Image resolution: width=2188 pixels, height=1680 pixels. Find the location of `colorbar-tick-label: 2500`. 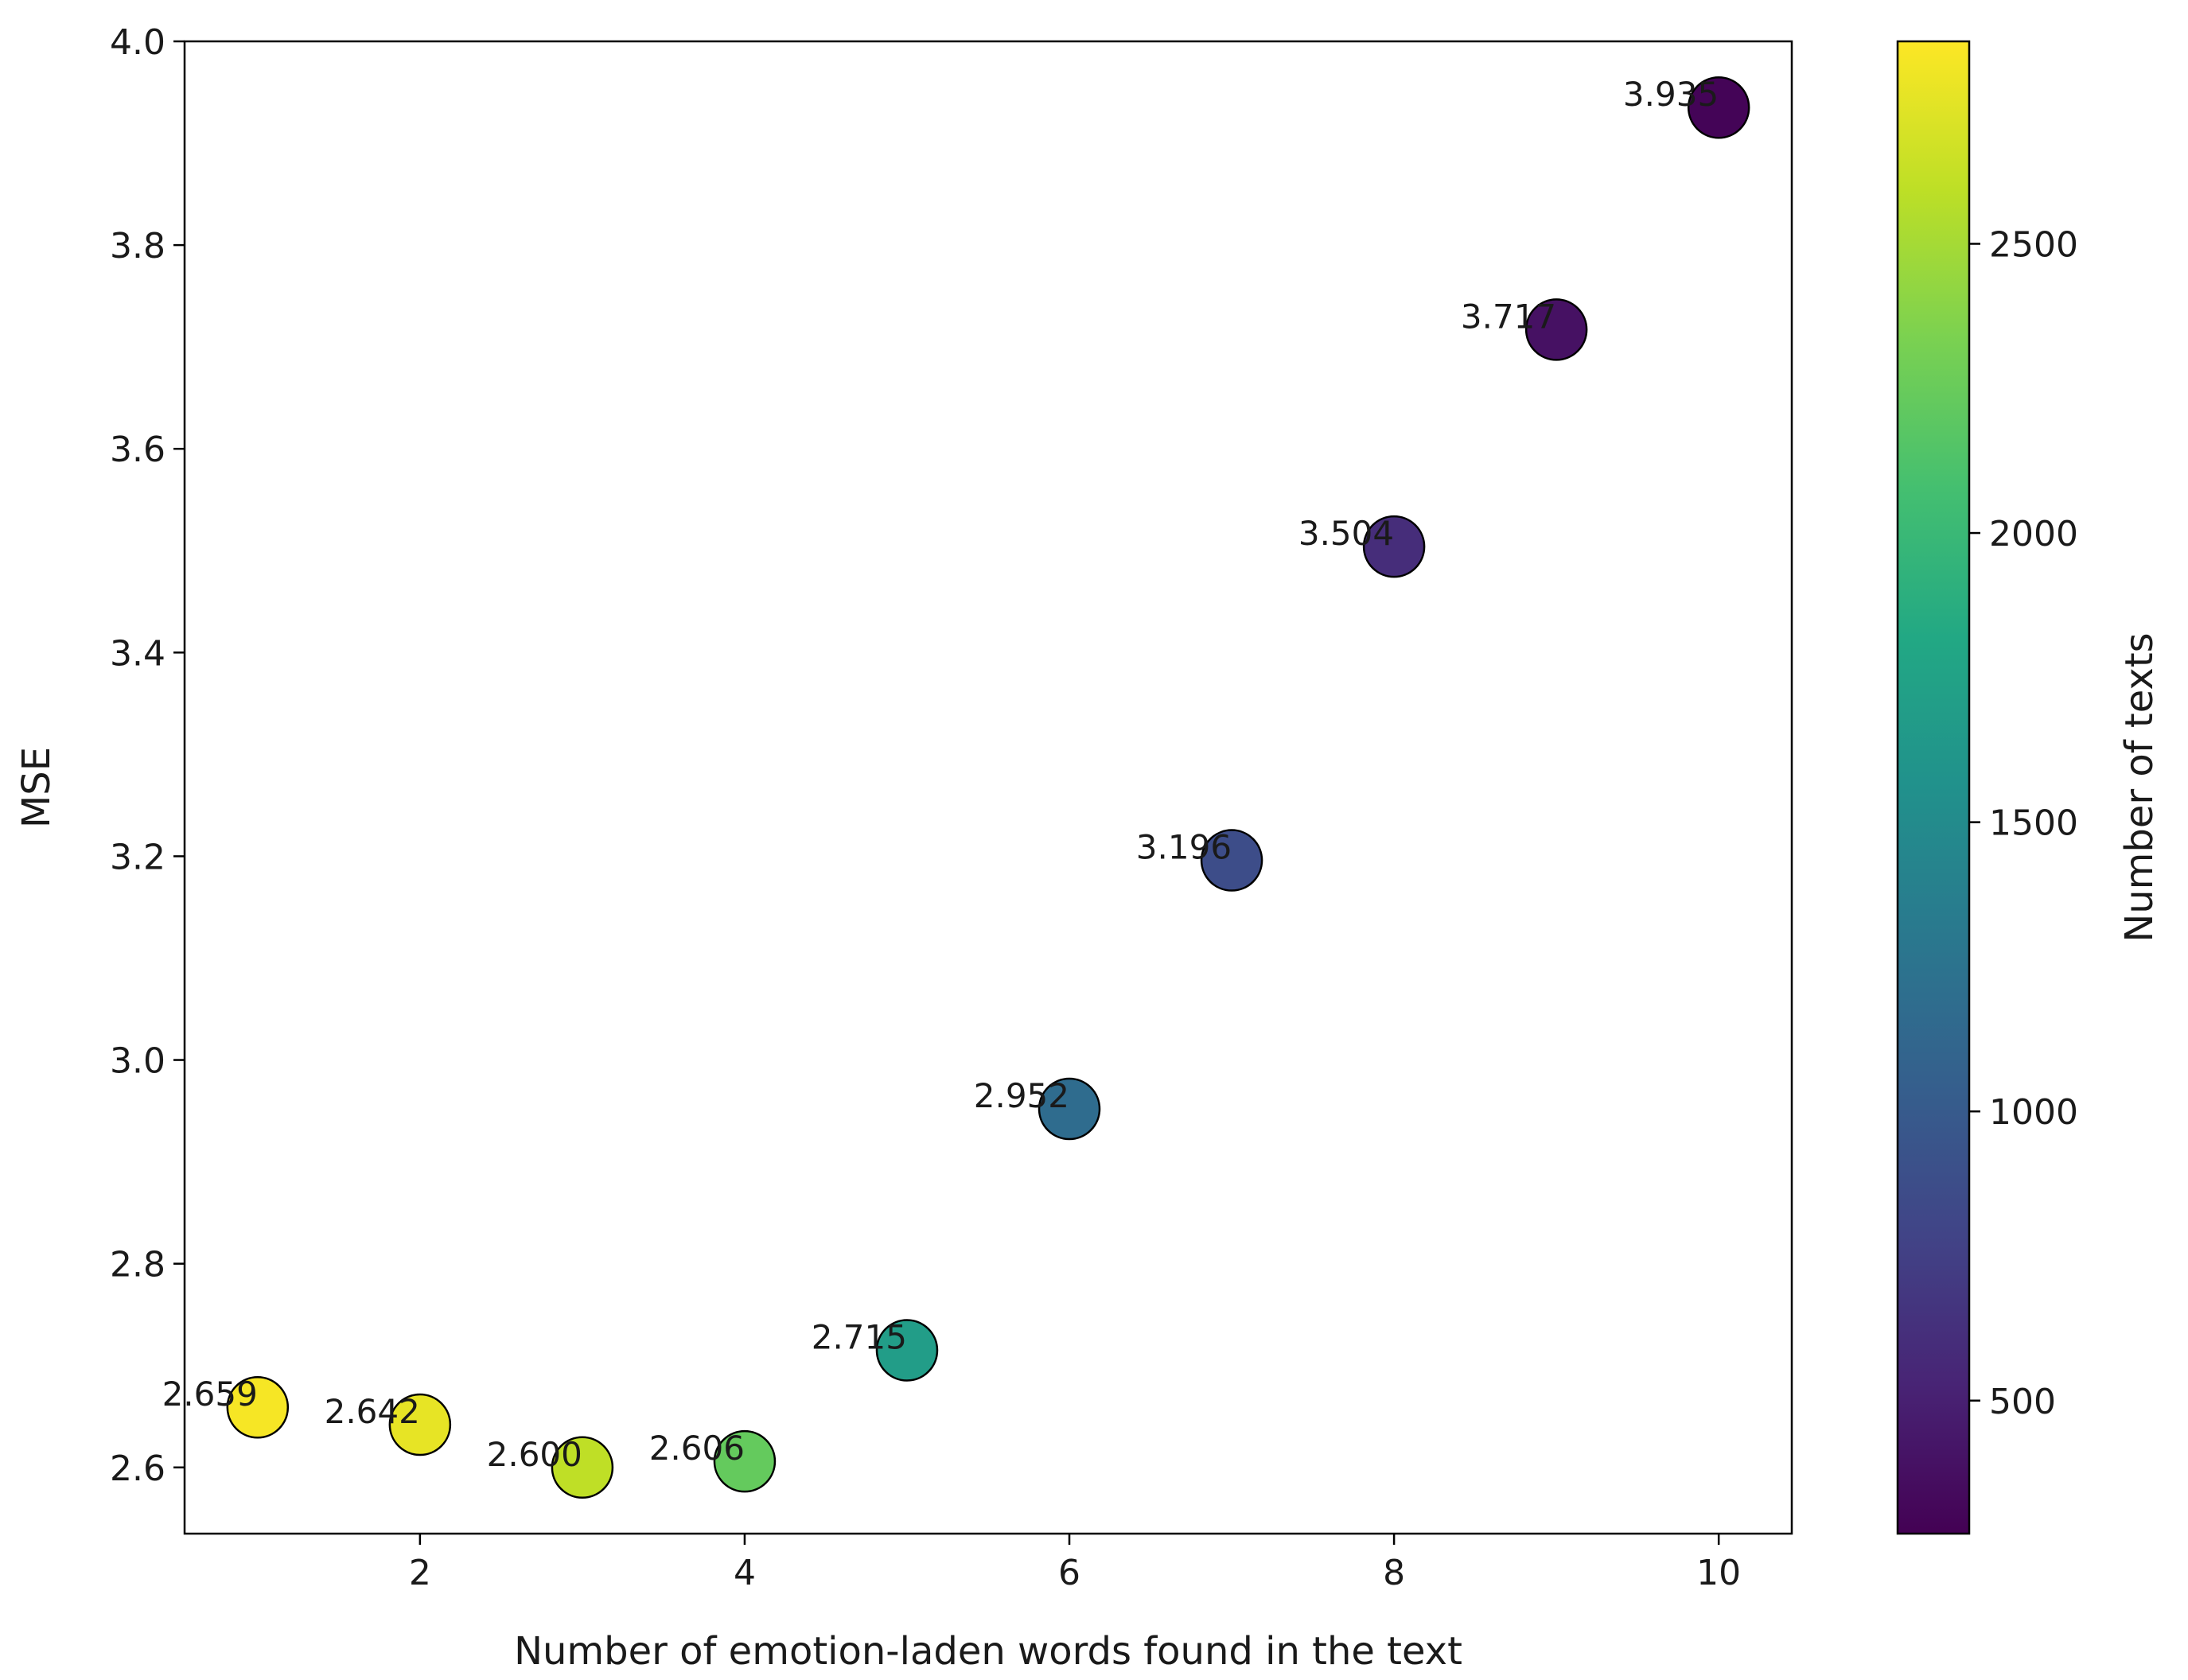

colorbar-tick-label: 2500 is located at coordinates (2033, 244).